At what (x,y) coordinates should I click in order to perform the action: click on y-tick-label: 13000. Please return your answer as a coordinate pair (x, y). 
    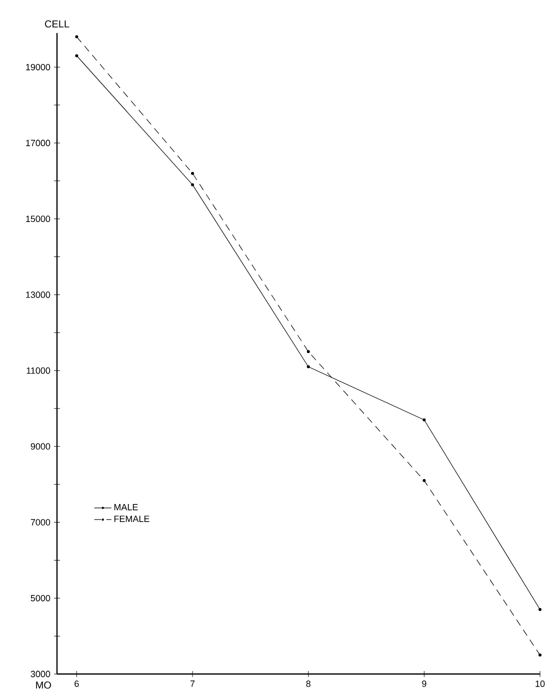
    Looking at the image, I should click on (38, 295).